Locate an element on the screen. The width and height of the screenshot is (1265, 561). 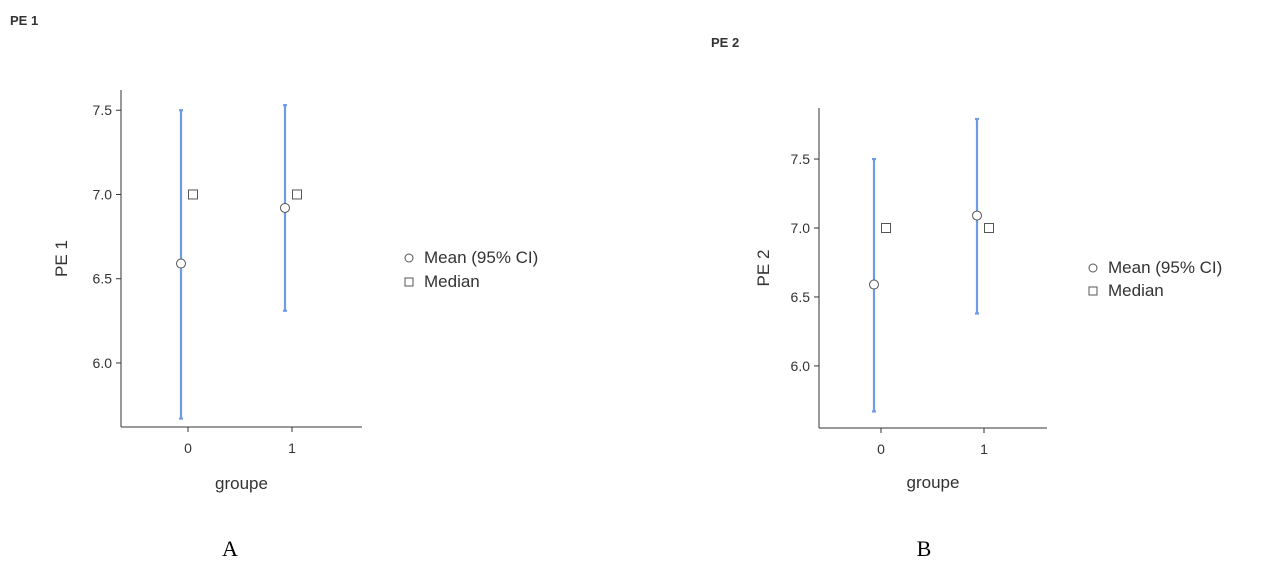
panel-title: PE 2 is located at coordinates (725, 42).